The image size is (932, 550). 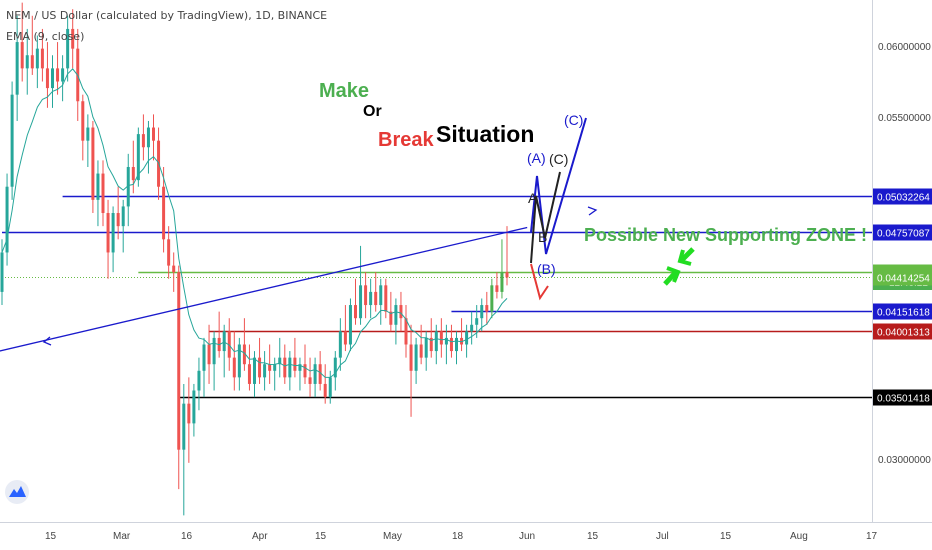 I want to click on annotation-break: Break, so click(x=406, y=140).